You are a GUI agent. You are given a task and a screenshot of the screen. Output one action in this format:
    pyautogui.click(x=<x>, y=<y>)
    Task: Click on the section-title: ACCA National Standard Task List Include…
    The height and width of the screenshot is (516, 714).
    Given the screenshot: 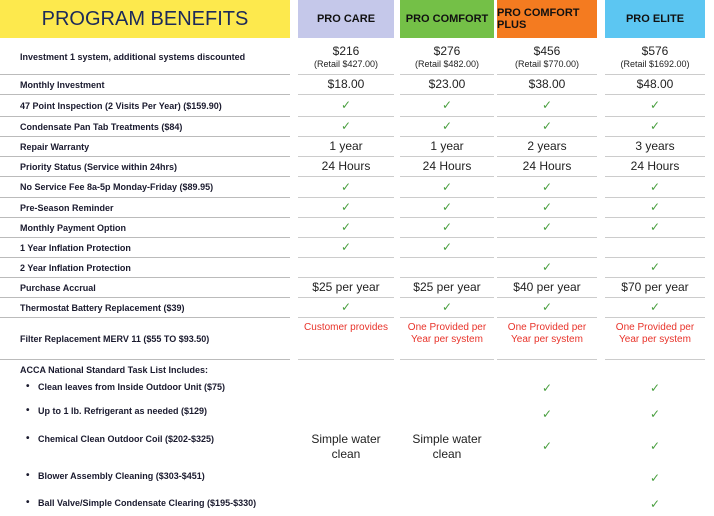 What is the action you would take?
    pyautogui.click(x=114, y=370)
    